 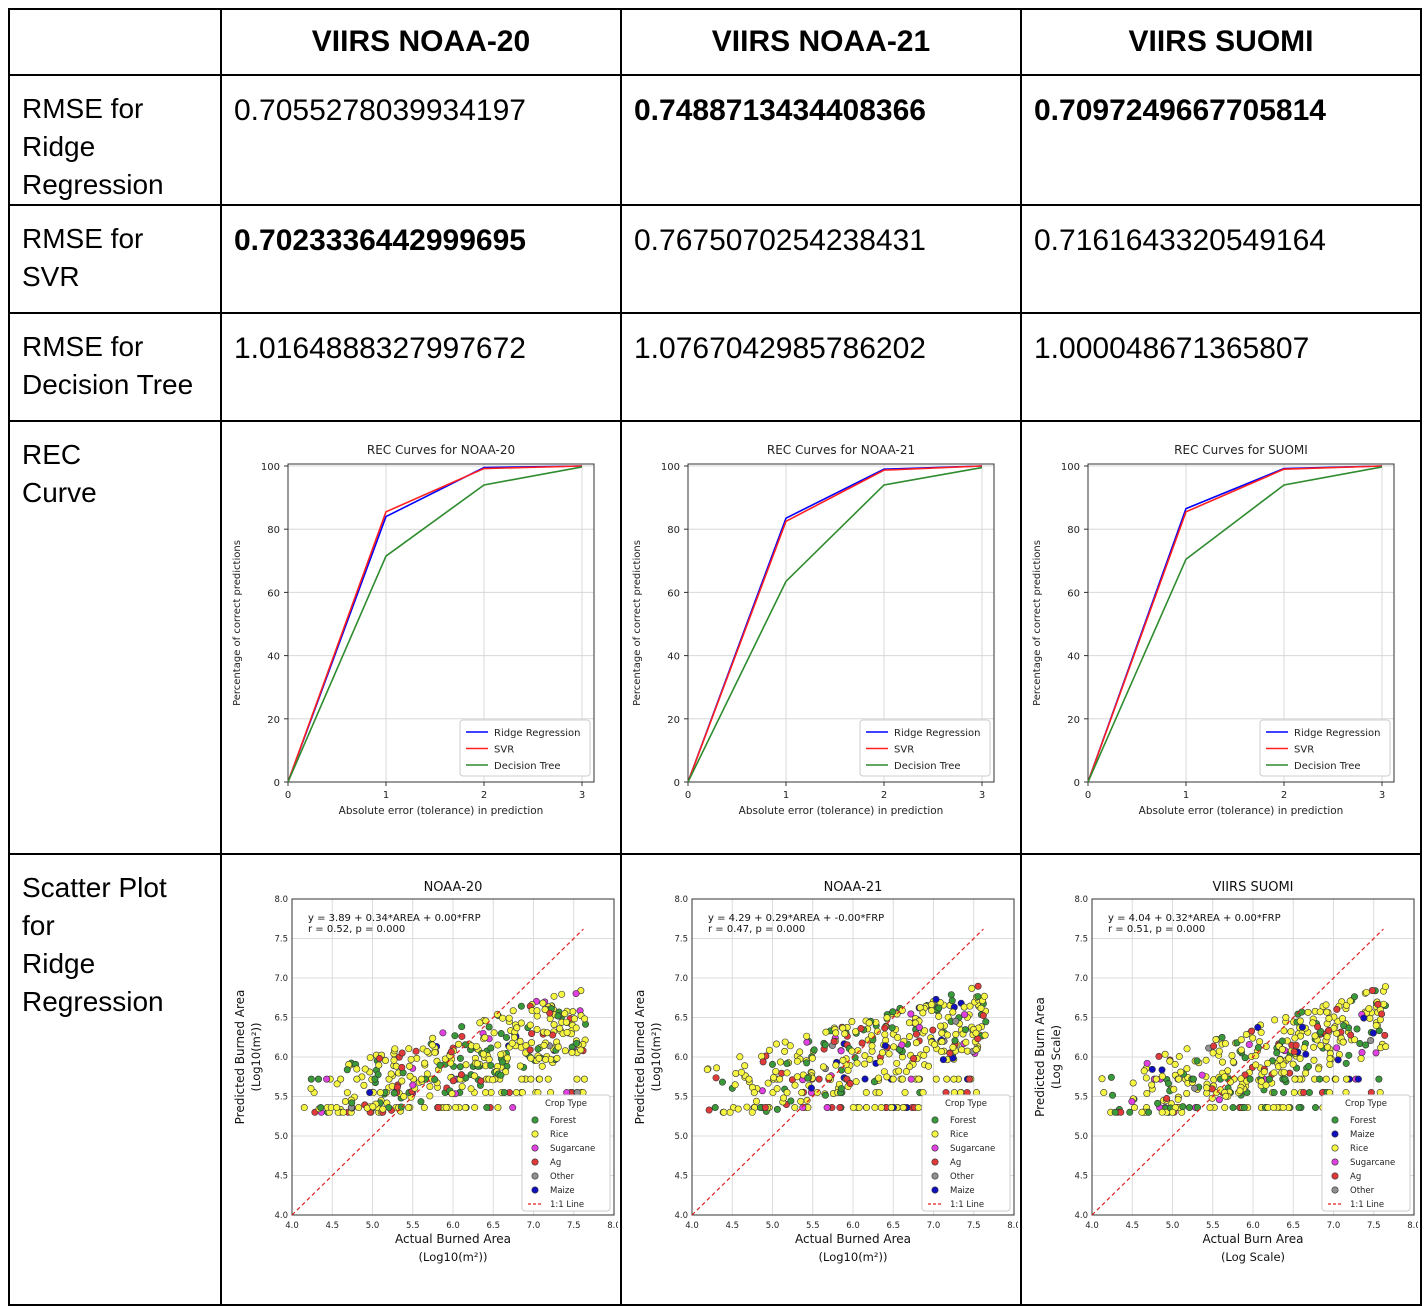 I want to click on rmse-value: 1.0767042985786202, so click(x=821, y=367).